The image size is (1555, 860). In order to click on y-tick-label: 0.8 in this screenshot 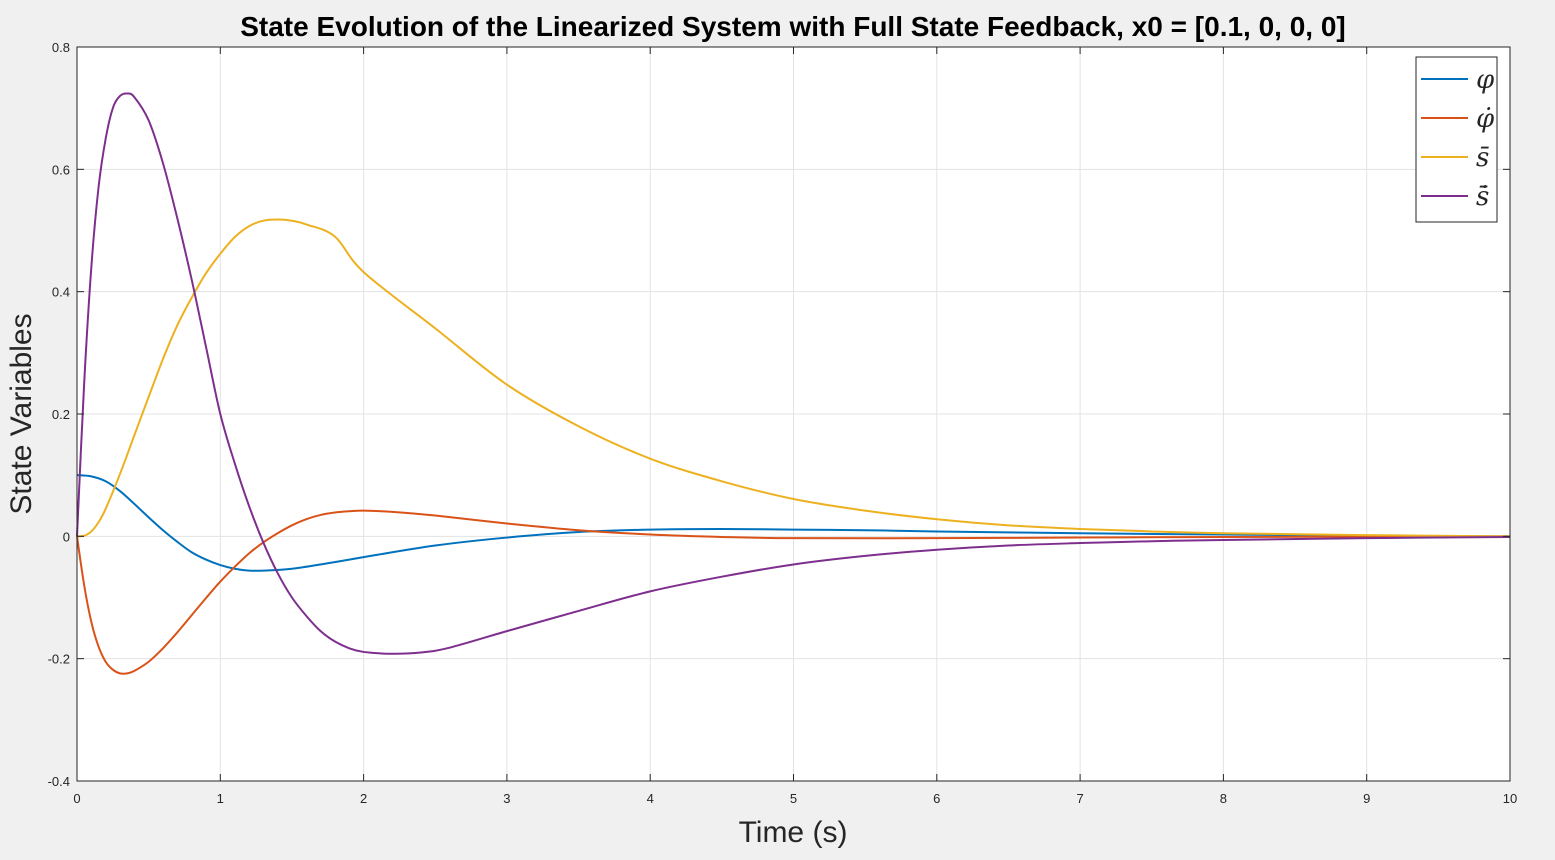, I will do `click(61, 47)`.